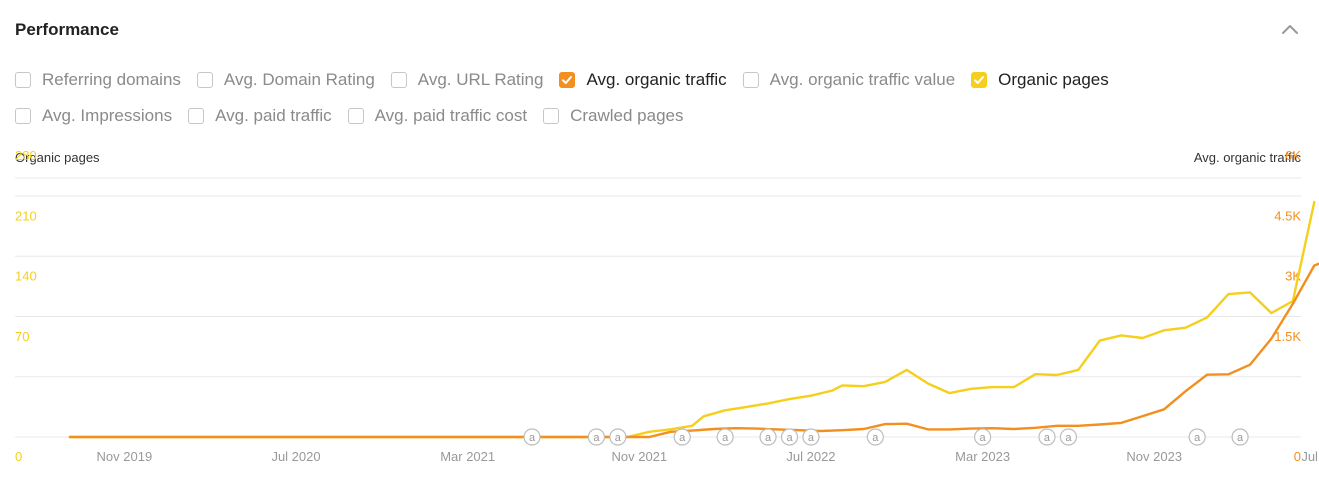 This screenshot has height=477, width=1319. Describe the element at coordinates (862, 79) in the screenshot. I see `checkbox-label: Avg. organic traffic value` at that location.